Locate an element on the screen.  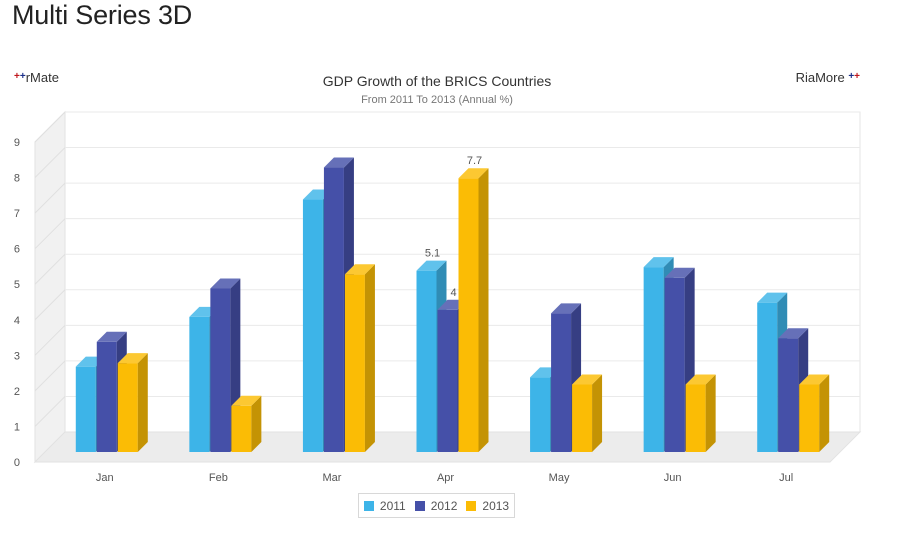
legend-label: 2013 is located at coordinates (496, 505).